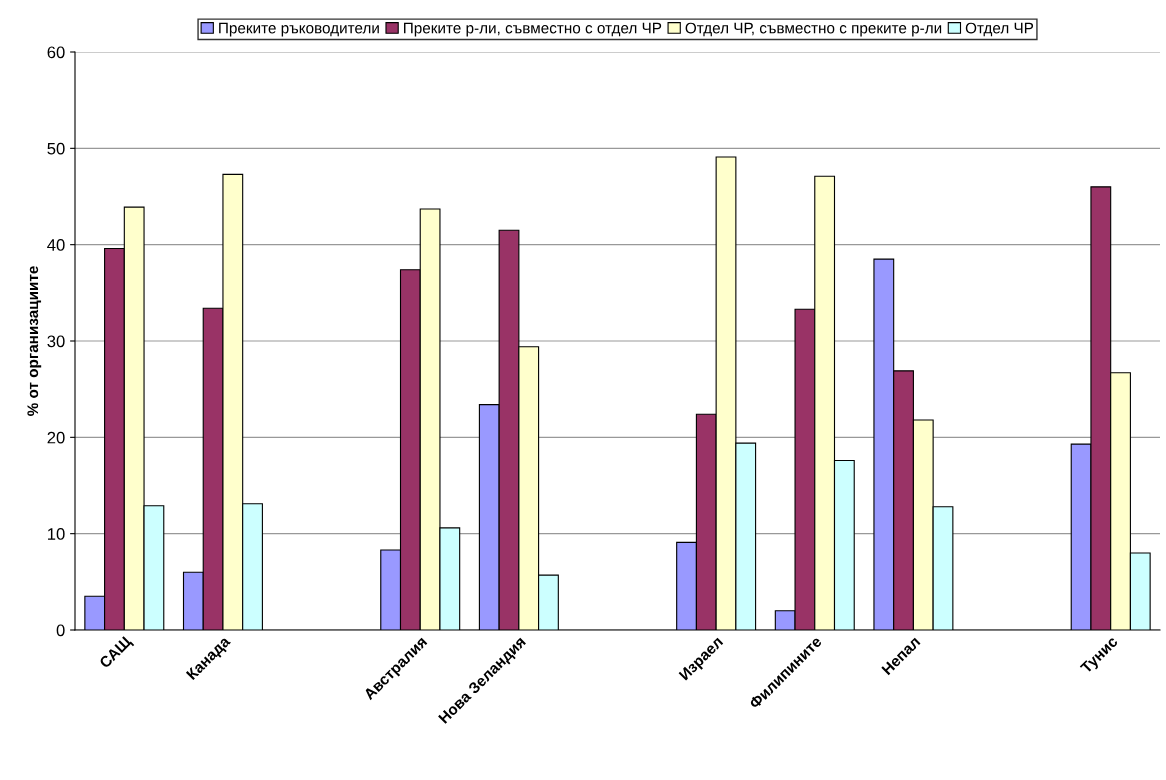 The height and width of the screenshot is (780, 1166). I want to click on legend-label: Преките ръководители, so click(299, 29).